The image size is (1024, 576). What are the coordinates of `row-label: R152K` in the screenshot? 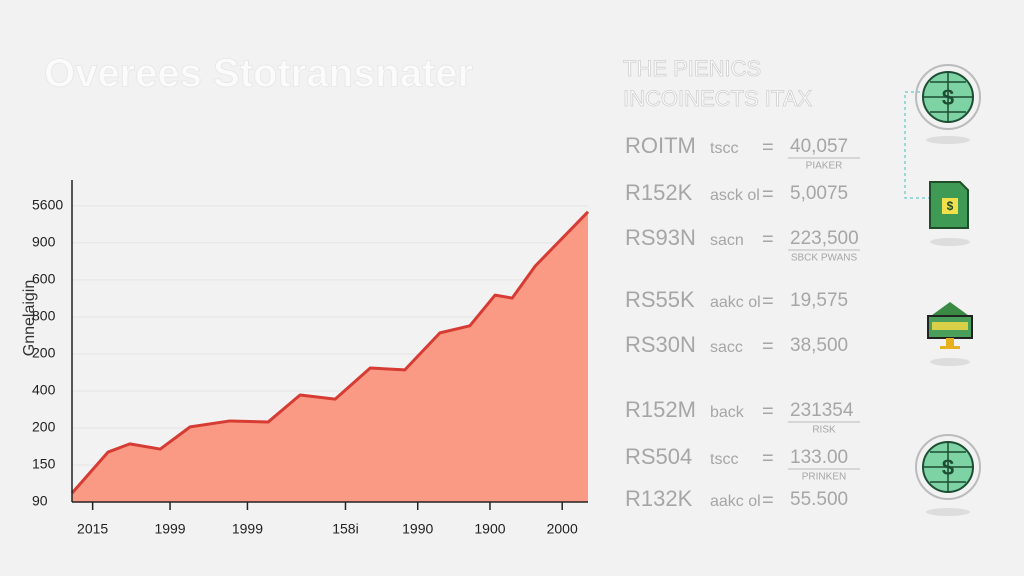 It's located at (659, 192).